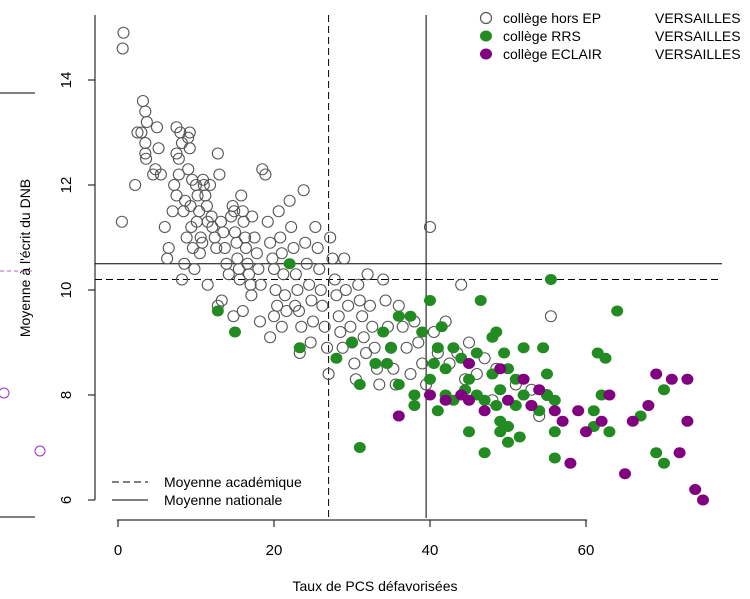 This screenshot has width=750, height=599. Describe the element at coordinates (586, 550) in the screenshot. I see `x-tick-label-60: 60` at that location.